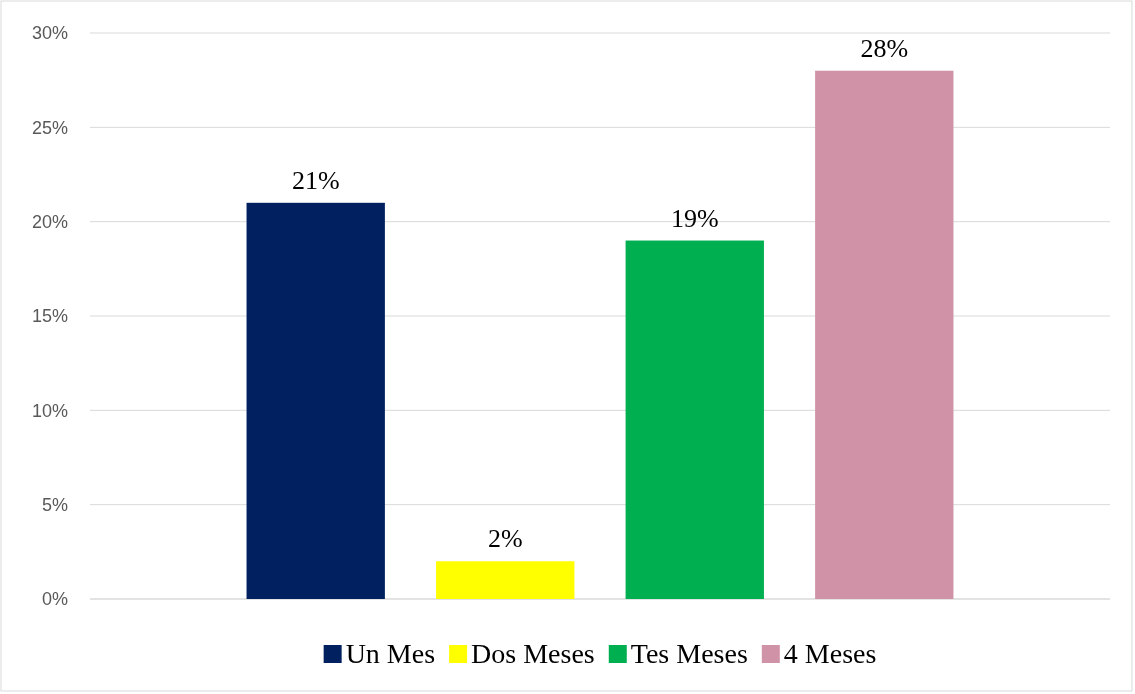 The image size is (1135, 694). Describe the element at coordinates (49, 410) in the screenshot. I see `y-tick-label: 10%` at that location.